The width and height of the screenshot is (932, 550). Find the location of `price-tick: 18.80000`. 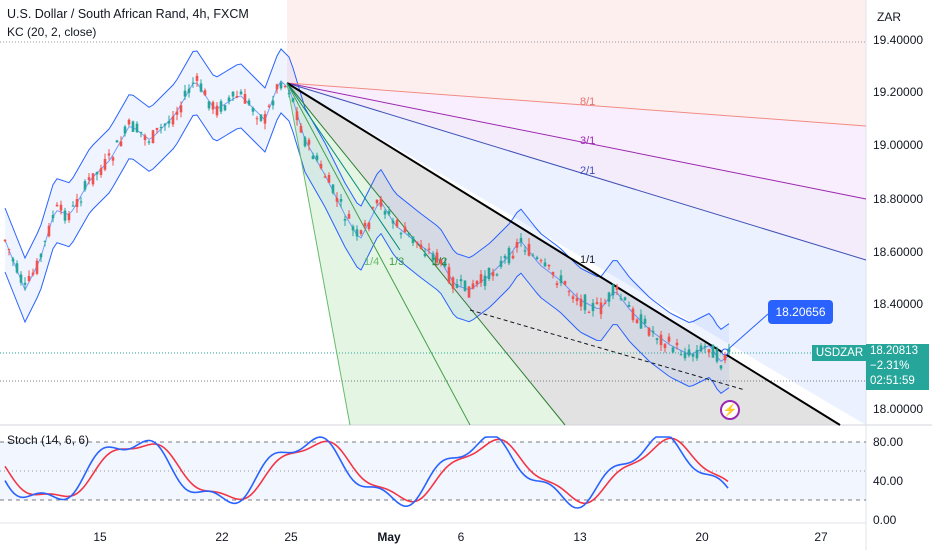

price-tick: 18.80000 is located at coordinates (898, 199).